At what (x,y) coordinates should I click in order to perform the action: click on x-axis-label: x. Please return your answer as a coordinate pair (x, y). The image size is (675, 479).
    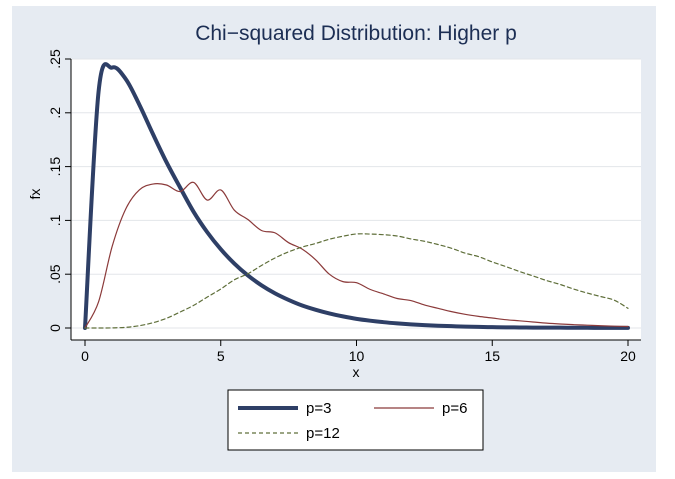
    Looking at the image, I should click on (356, 372).